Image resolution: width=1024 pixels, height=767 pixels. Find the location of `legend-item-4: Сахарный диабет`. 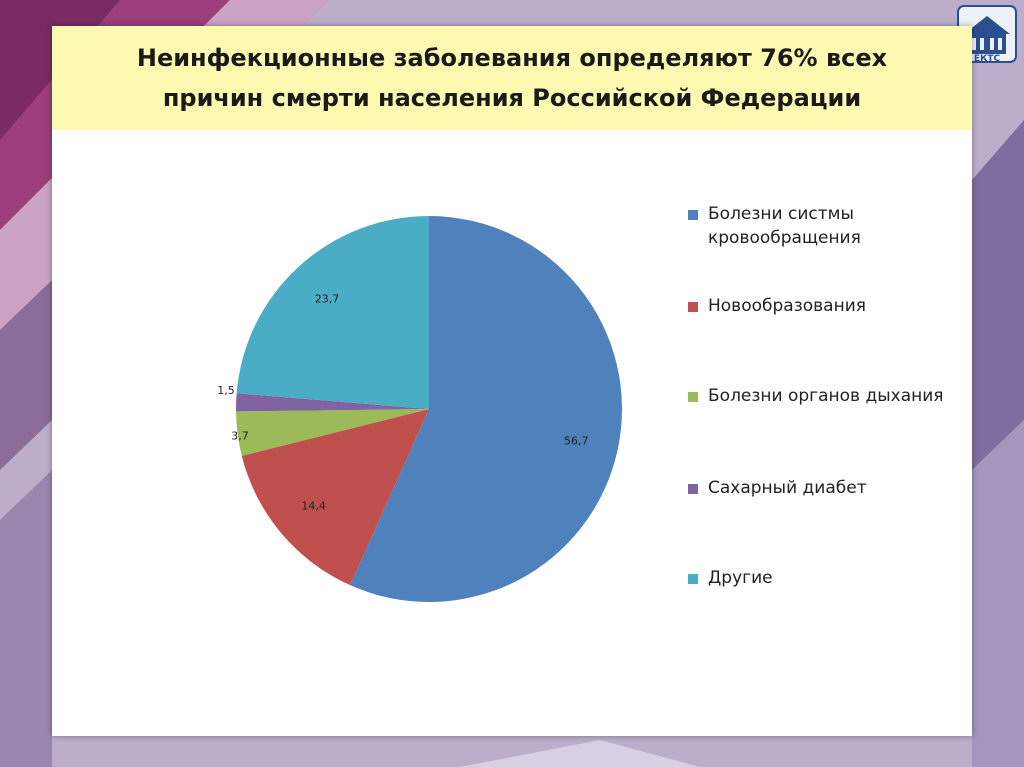

legend-item-4: Сахарный диабет is located at coordinates (818, 488).